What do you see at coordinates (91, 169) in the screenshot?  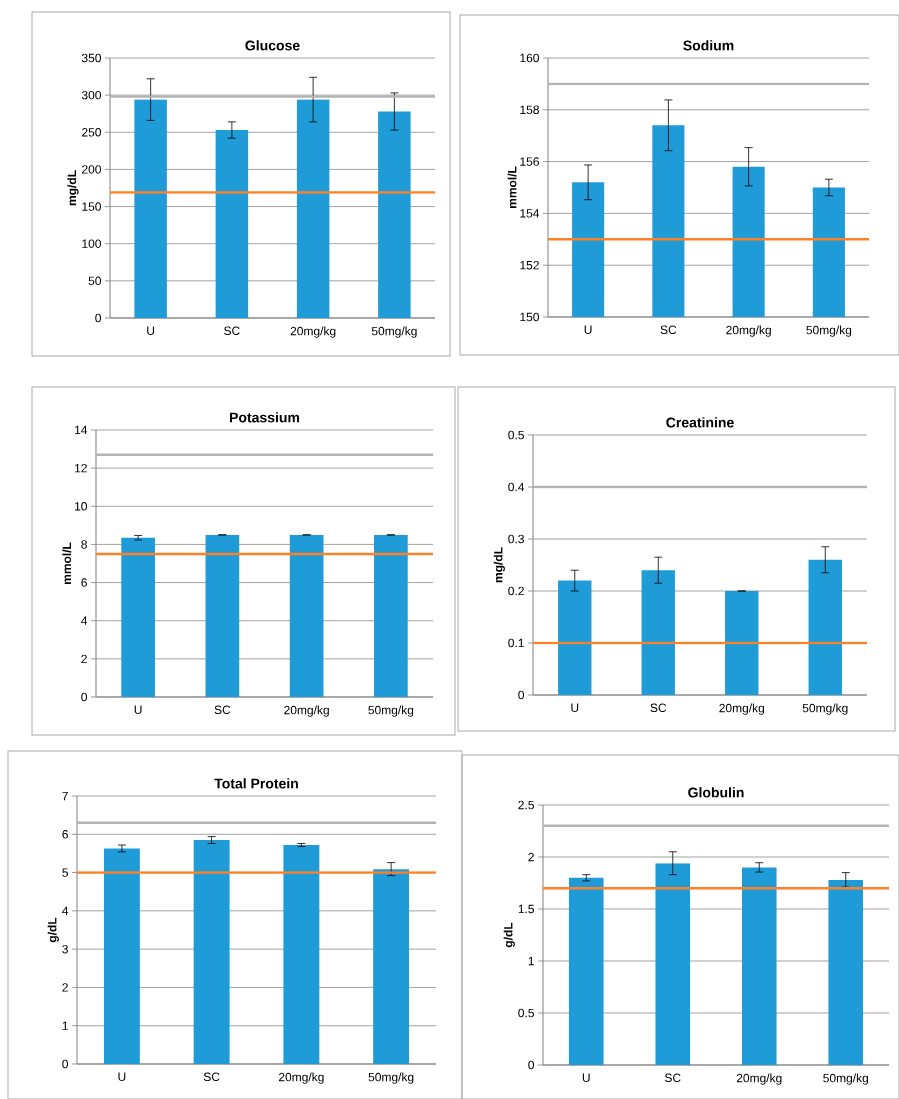 I see `y-tick-label: 200` at bounding box center [91, 169].